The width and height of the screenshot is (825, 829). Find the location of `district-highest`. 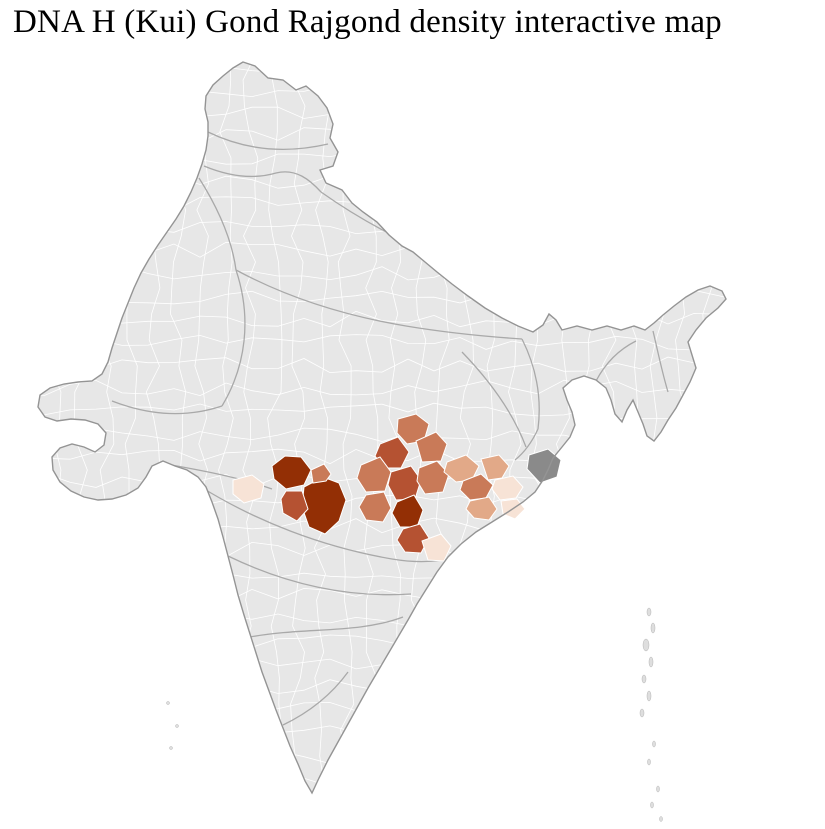

district-highest is located at coordinates (291, 472).